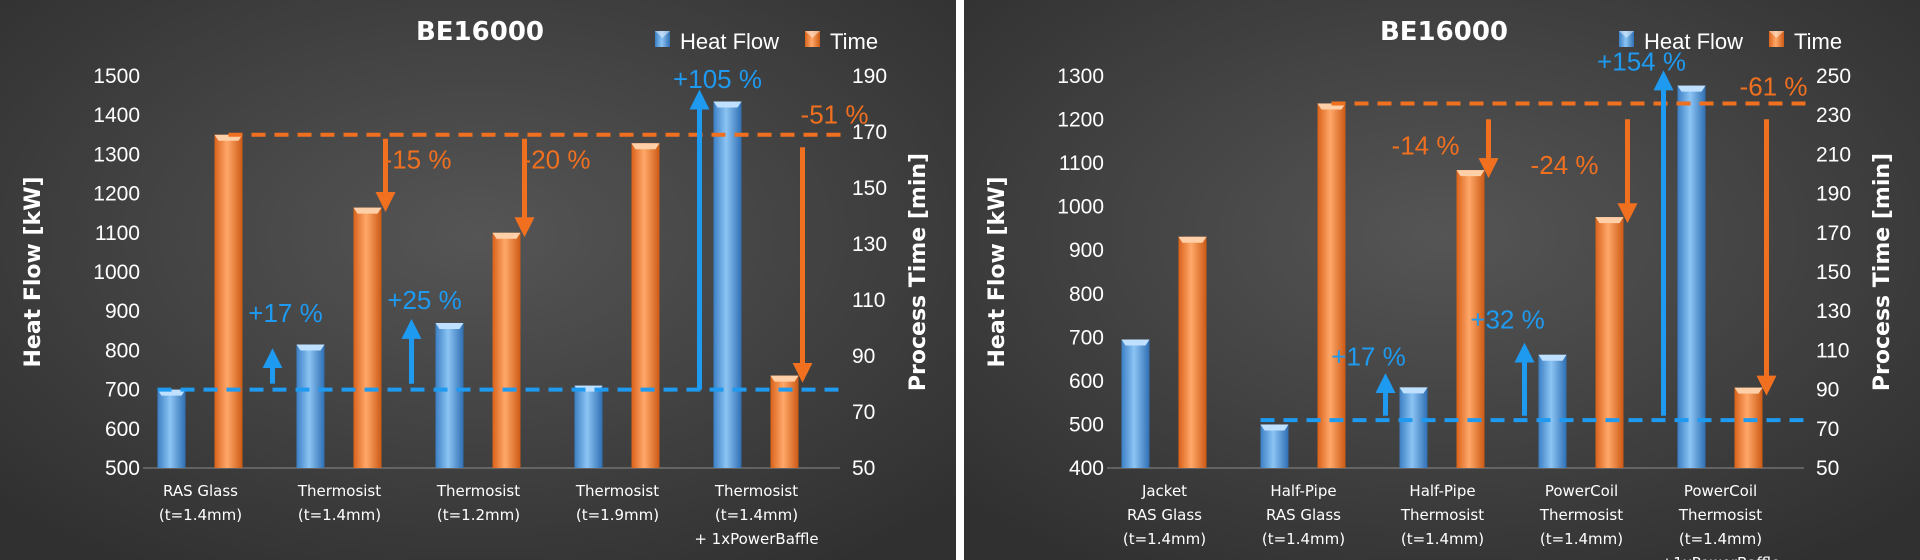 This screenshot has width=1920, height=560. What do you see at coordinates (285, 313) in the screenshot?
I see `heat-flow-change-label: +17 %` at bounding box center [285, 313].